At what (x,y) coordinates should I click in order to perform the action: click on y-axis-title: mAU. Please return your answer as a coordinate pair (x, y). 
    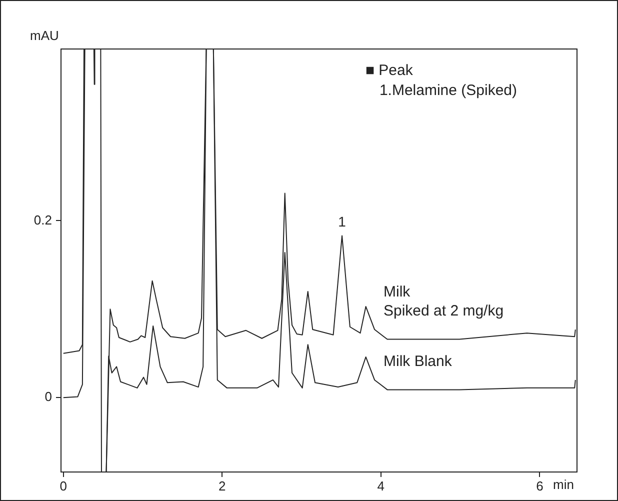
    Looking at the image, I should click on (44, 36).